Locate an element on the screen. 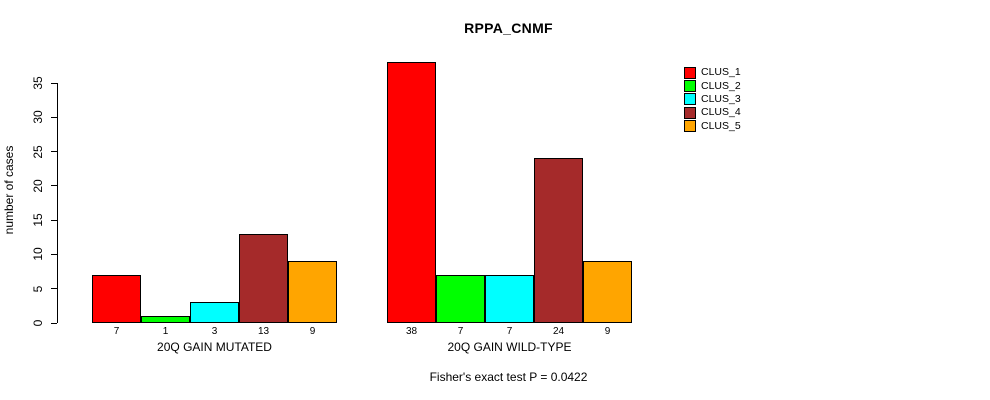 The width and height of the screenshot is (990, 400). legend-row: CLUS_2 is located at coordinates (712, 86).